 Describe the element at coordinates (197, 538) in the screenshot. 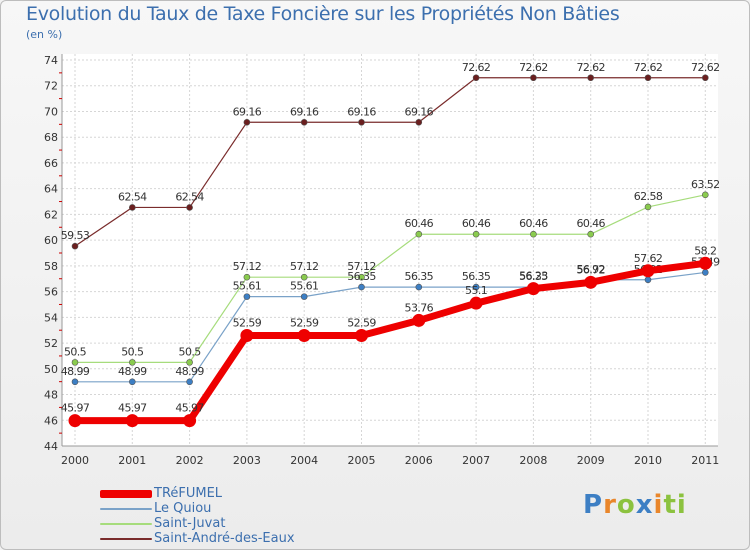

I see `legend-item: Saint-André-des-Eaux` at that location.